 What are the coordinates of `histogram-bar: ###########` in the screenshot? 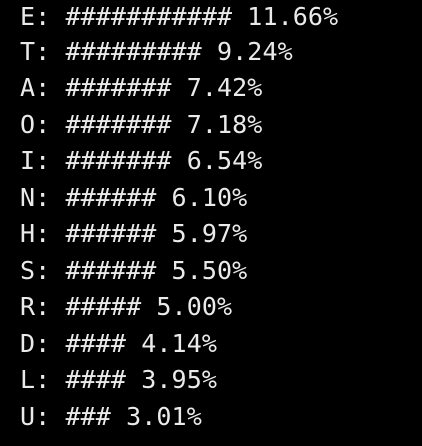 It's located at (149, 16).